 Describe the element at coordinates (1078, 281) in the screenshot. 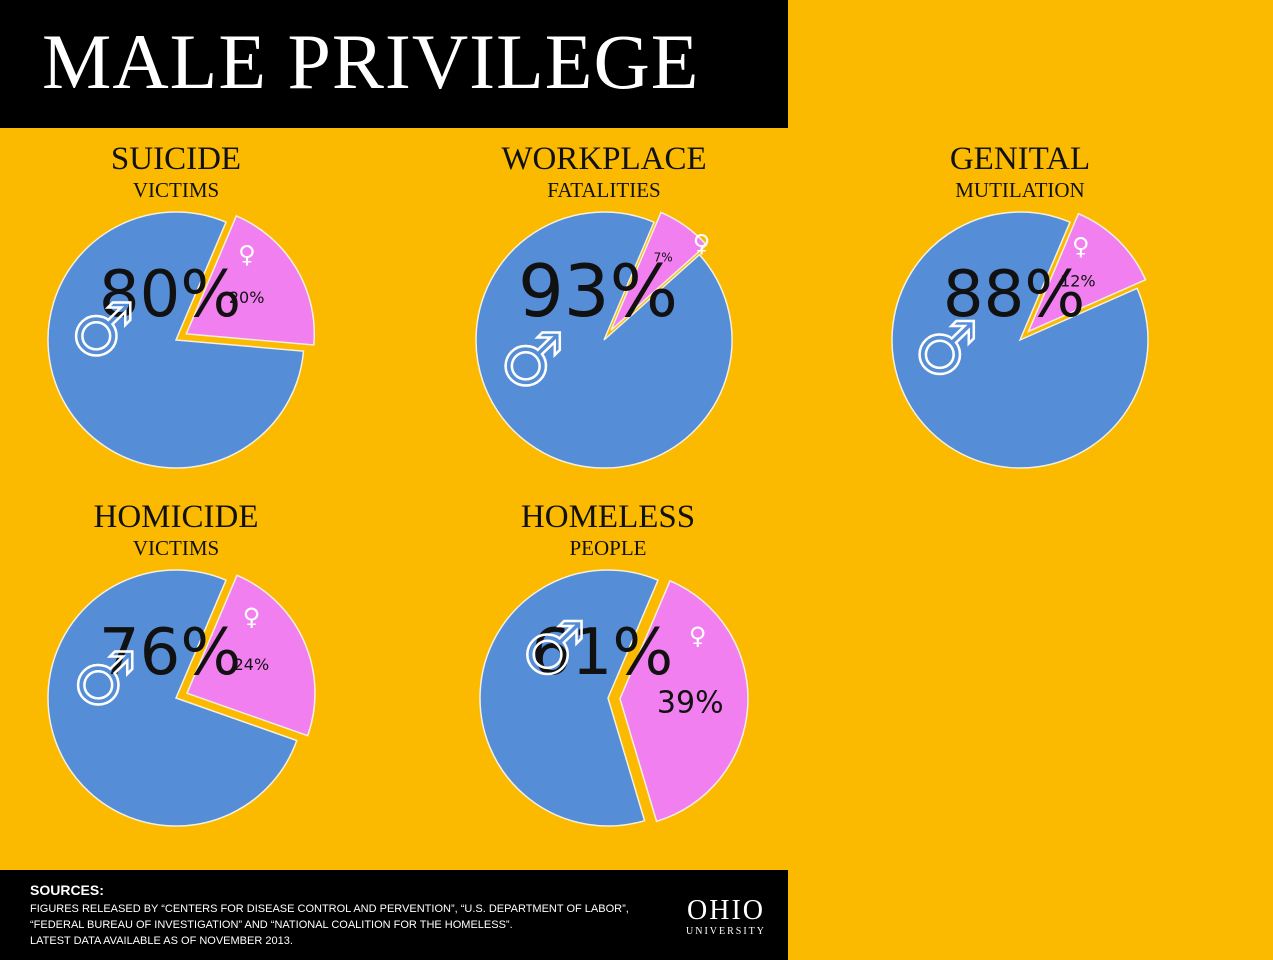

I see `pie-label-female: 12%` at that location.